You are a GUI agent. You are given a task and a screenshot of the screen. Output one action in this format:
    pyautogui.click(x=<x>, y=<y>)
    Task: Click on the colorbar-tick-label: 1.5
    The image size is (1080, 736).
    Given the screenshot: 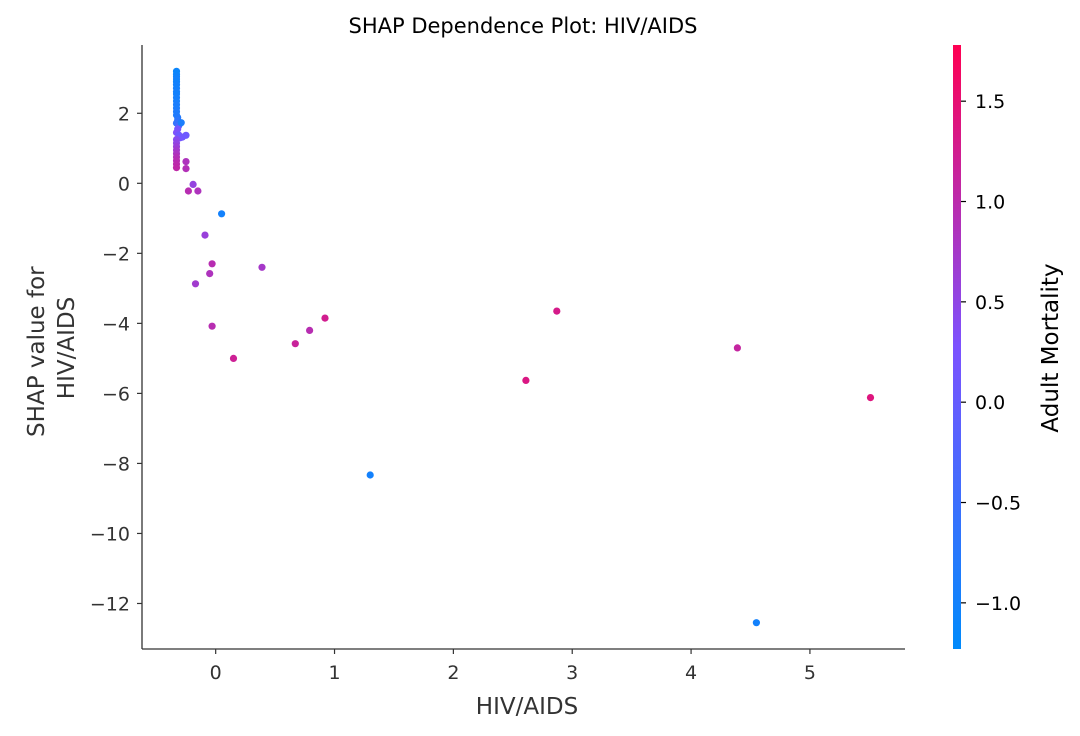 What is the action you would take?
    pyautogui.click(x=990, y=102)
    